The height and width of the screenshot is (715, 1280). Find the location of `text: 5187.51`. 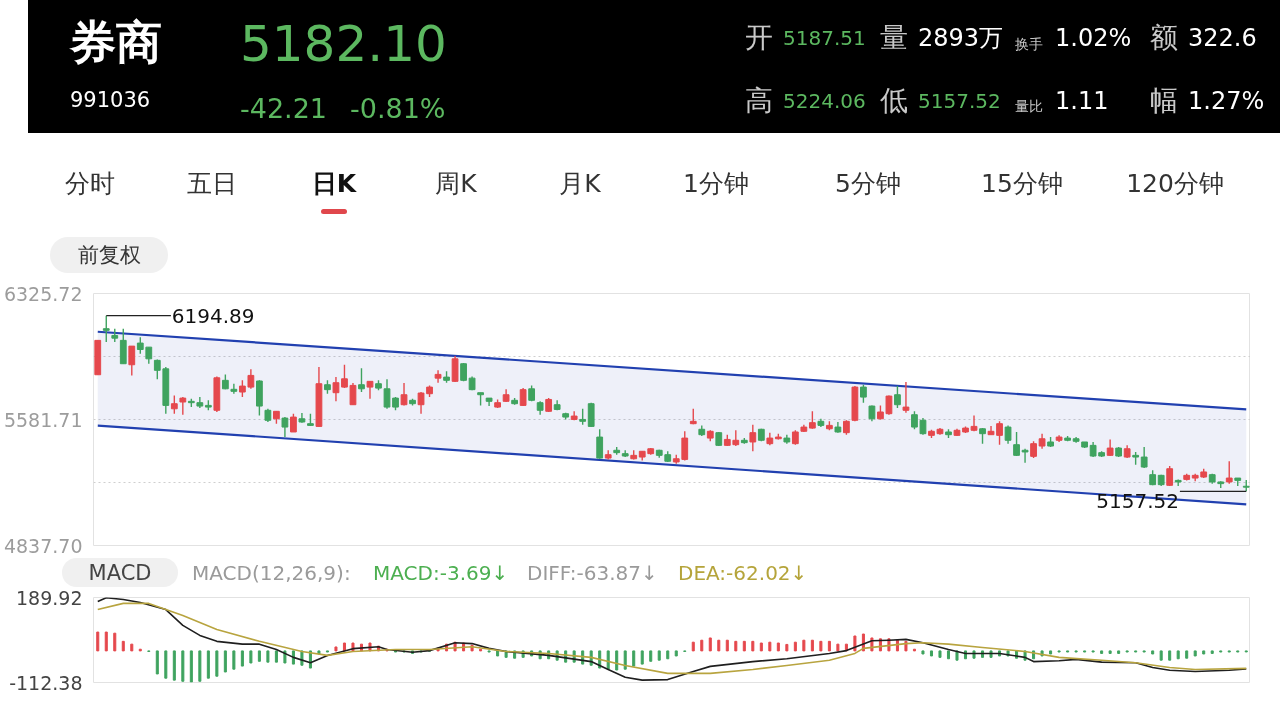

text: 5187.51 is located at coordinates (824, 38).